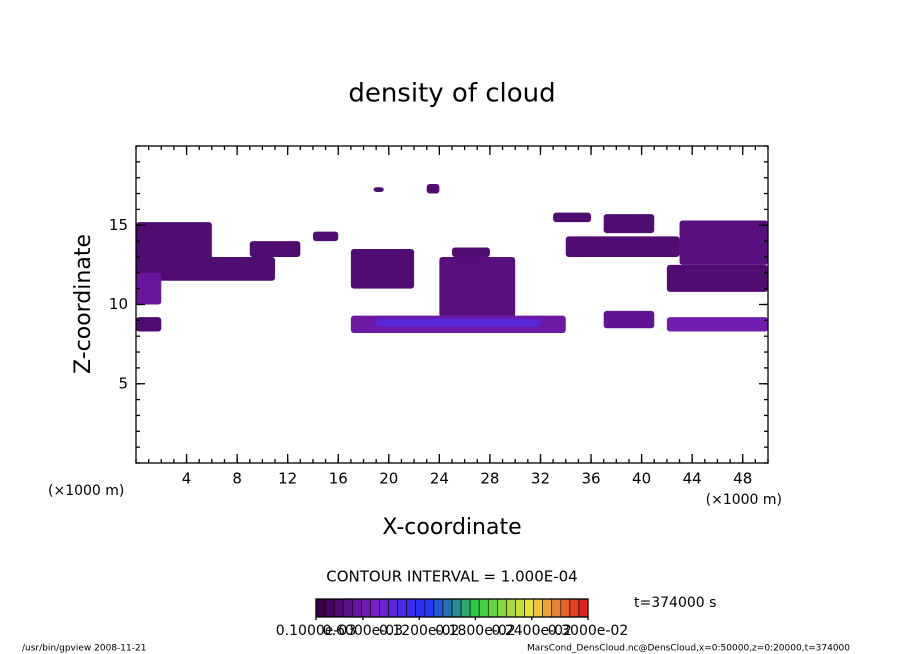 The height and width of the screenshot is (654, 904). I want to click on x-axis-label: X-coordinate, so click(451, 527).